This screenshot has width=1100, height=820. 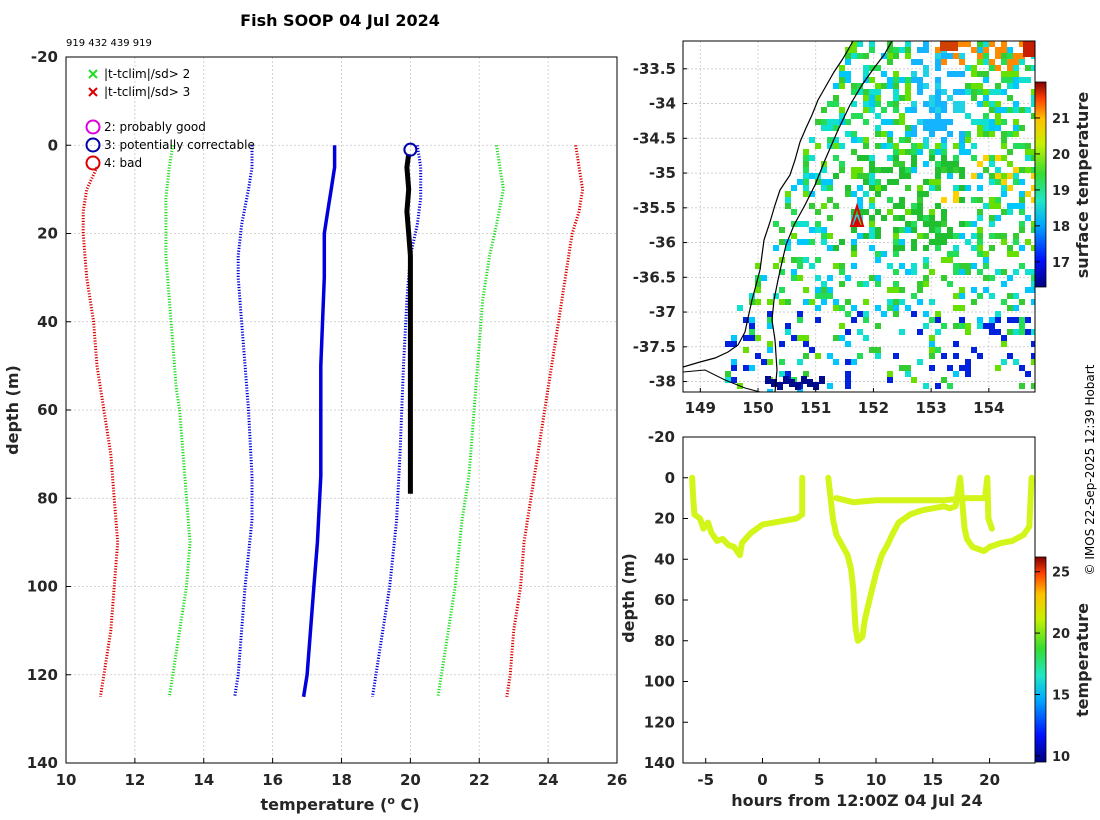 What do you see at coordinates (722, 380) in the screenshot?
I see `coastline-south` at bounding box center [722, 380].